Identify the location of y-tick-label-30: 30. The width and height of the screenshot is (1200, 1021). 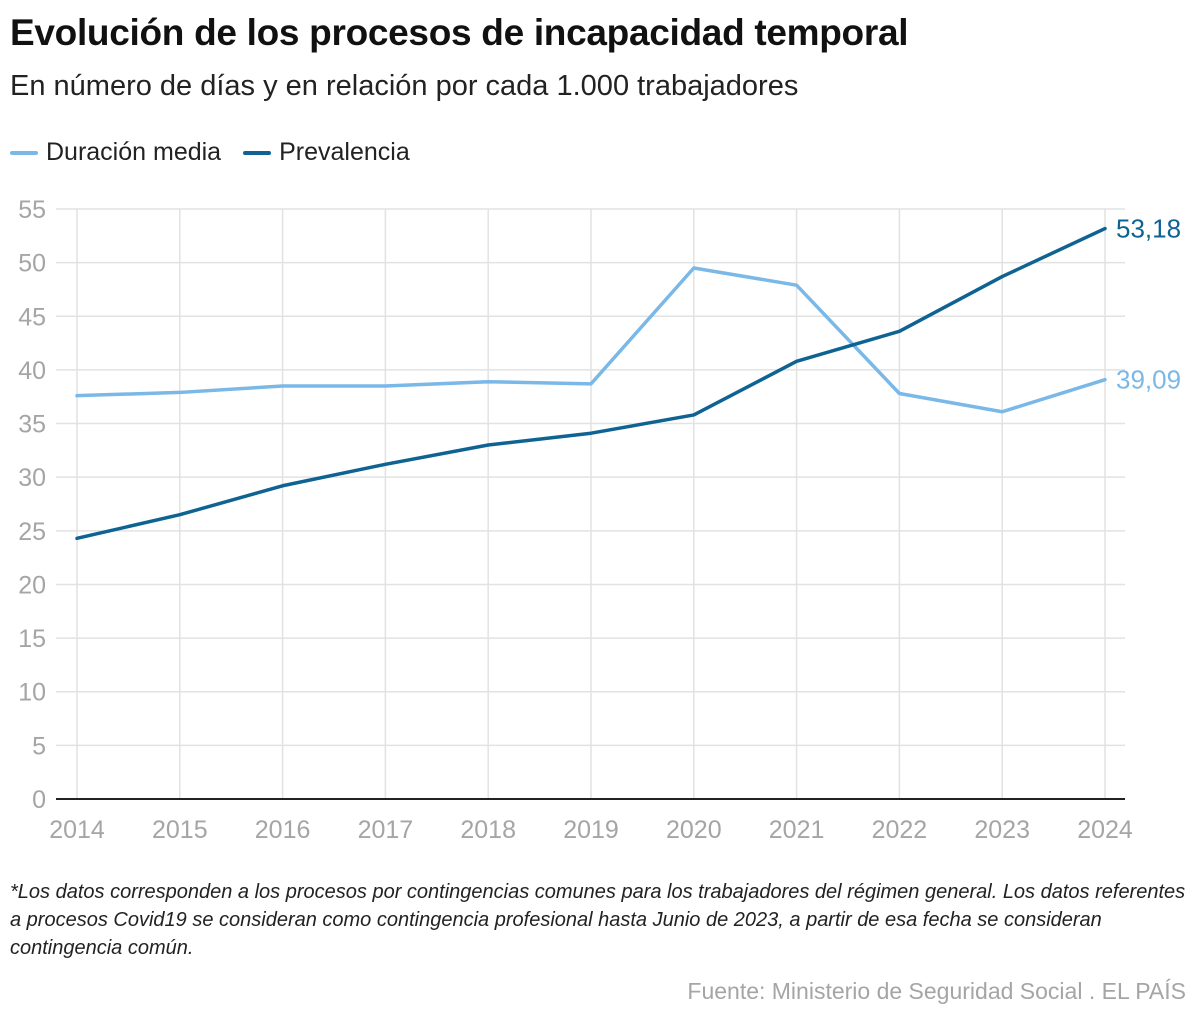
(32, 478).